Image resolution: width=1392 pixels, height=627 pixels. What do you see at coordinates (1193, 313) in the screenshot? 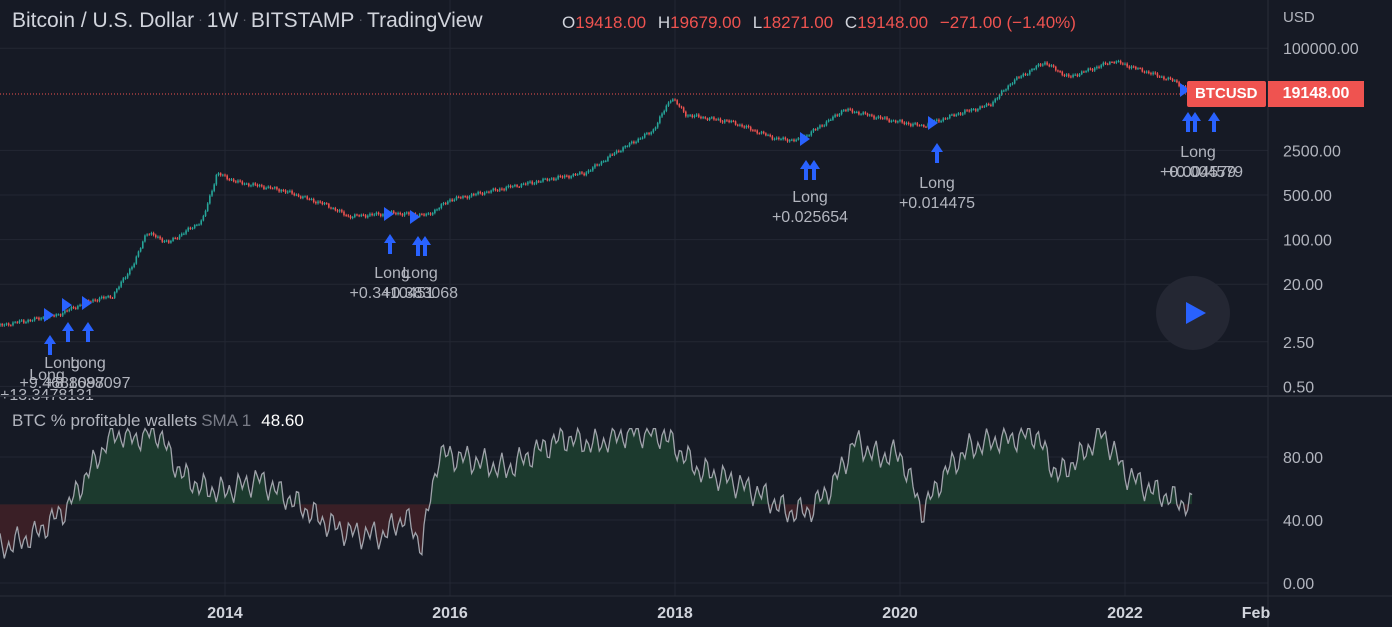
I see `replay-play-button` at bounding box center [1193, 313].